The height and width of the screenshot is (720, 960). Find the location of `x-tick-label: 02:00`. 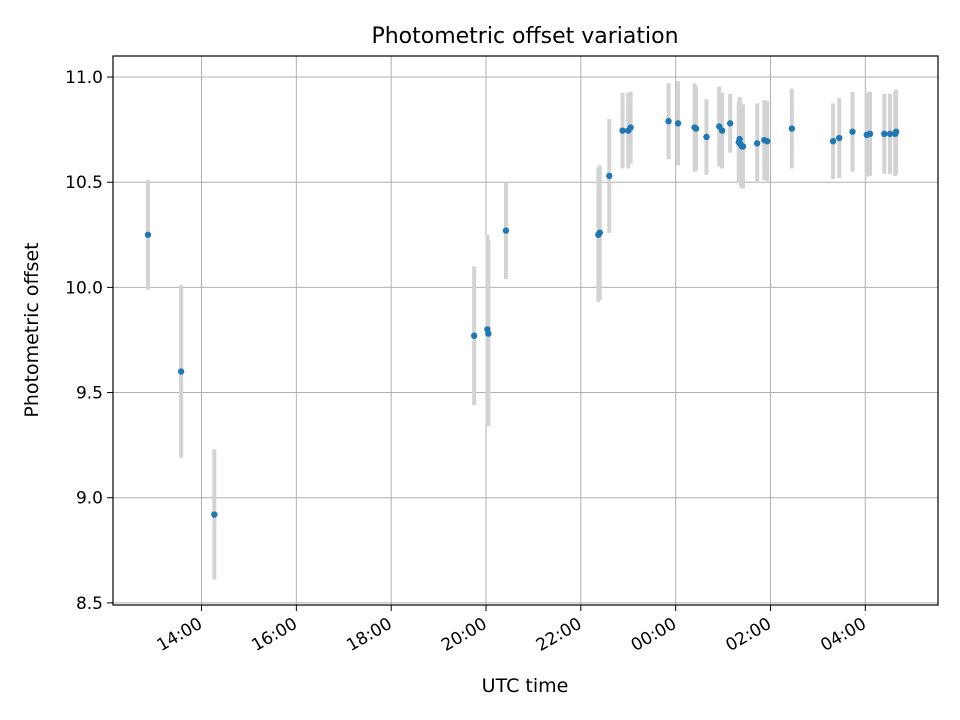

x-tick-label: 02:00 is located at coordinates (749, 635).